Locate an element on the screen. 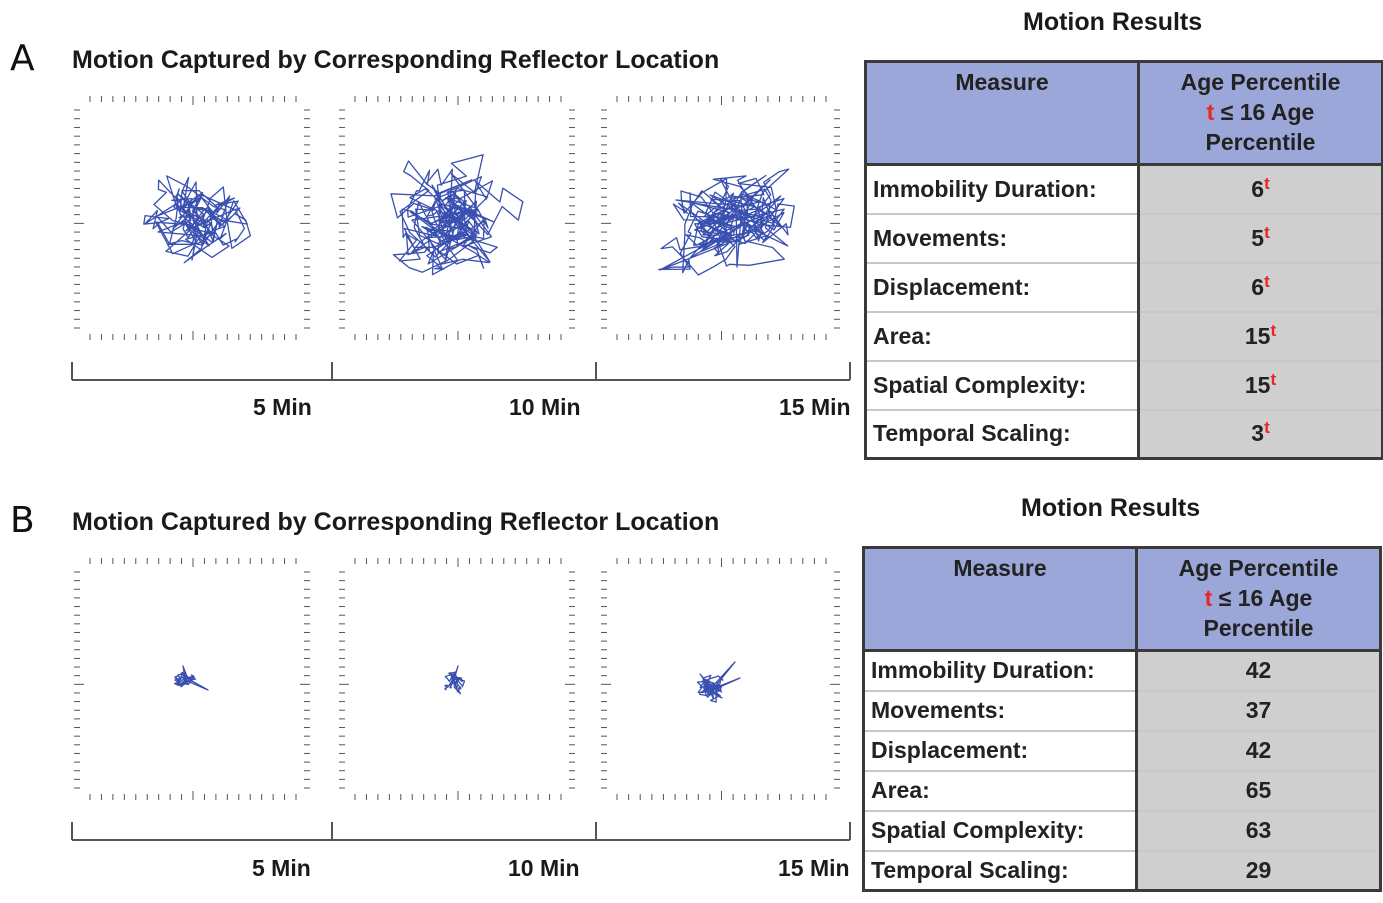 Image resolution: width=1383 pixels, height=903 pixels. table-row: Immobility Duration: 42 is located at coordinates (1122, 670).